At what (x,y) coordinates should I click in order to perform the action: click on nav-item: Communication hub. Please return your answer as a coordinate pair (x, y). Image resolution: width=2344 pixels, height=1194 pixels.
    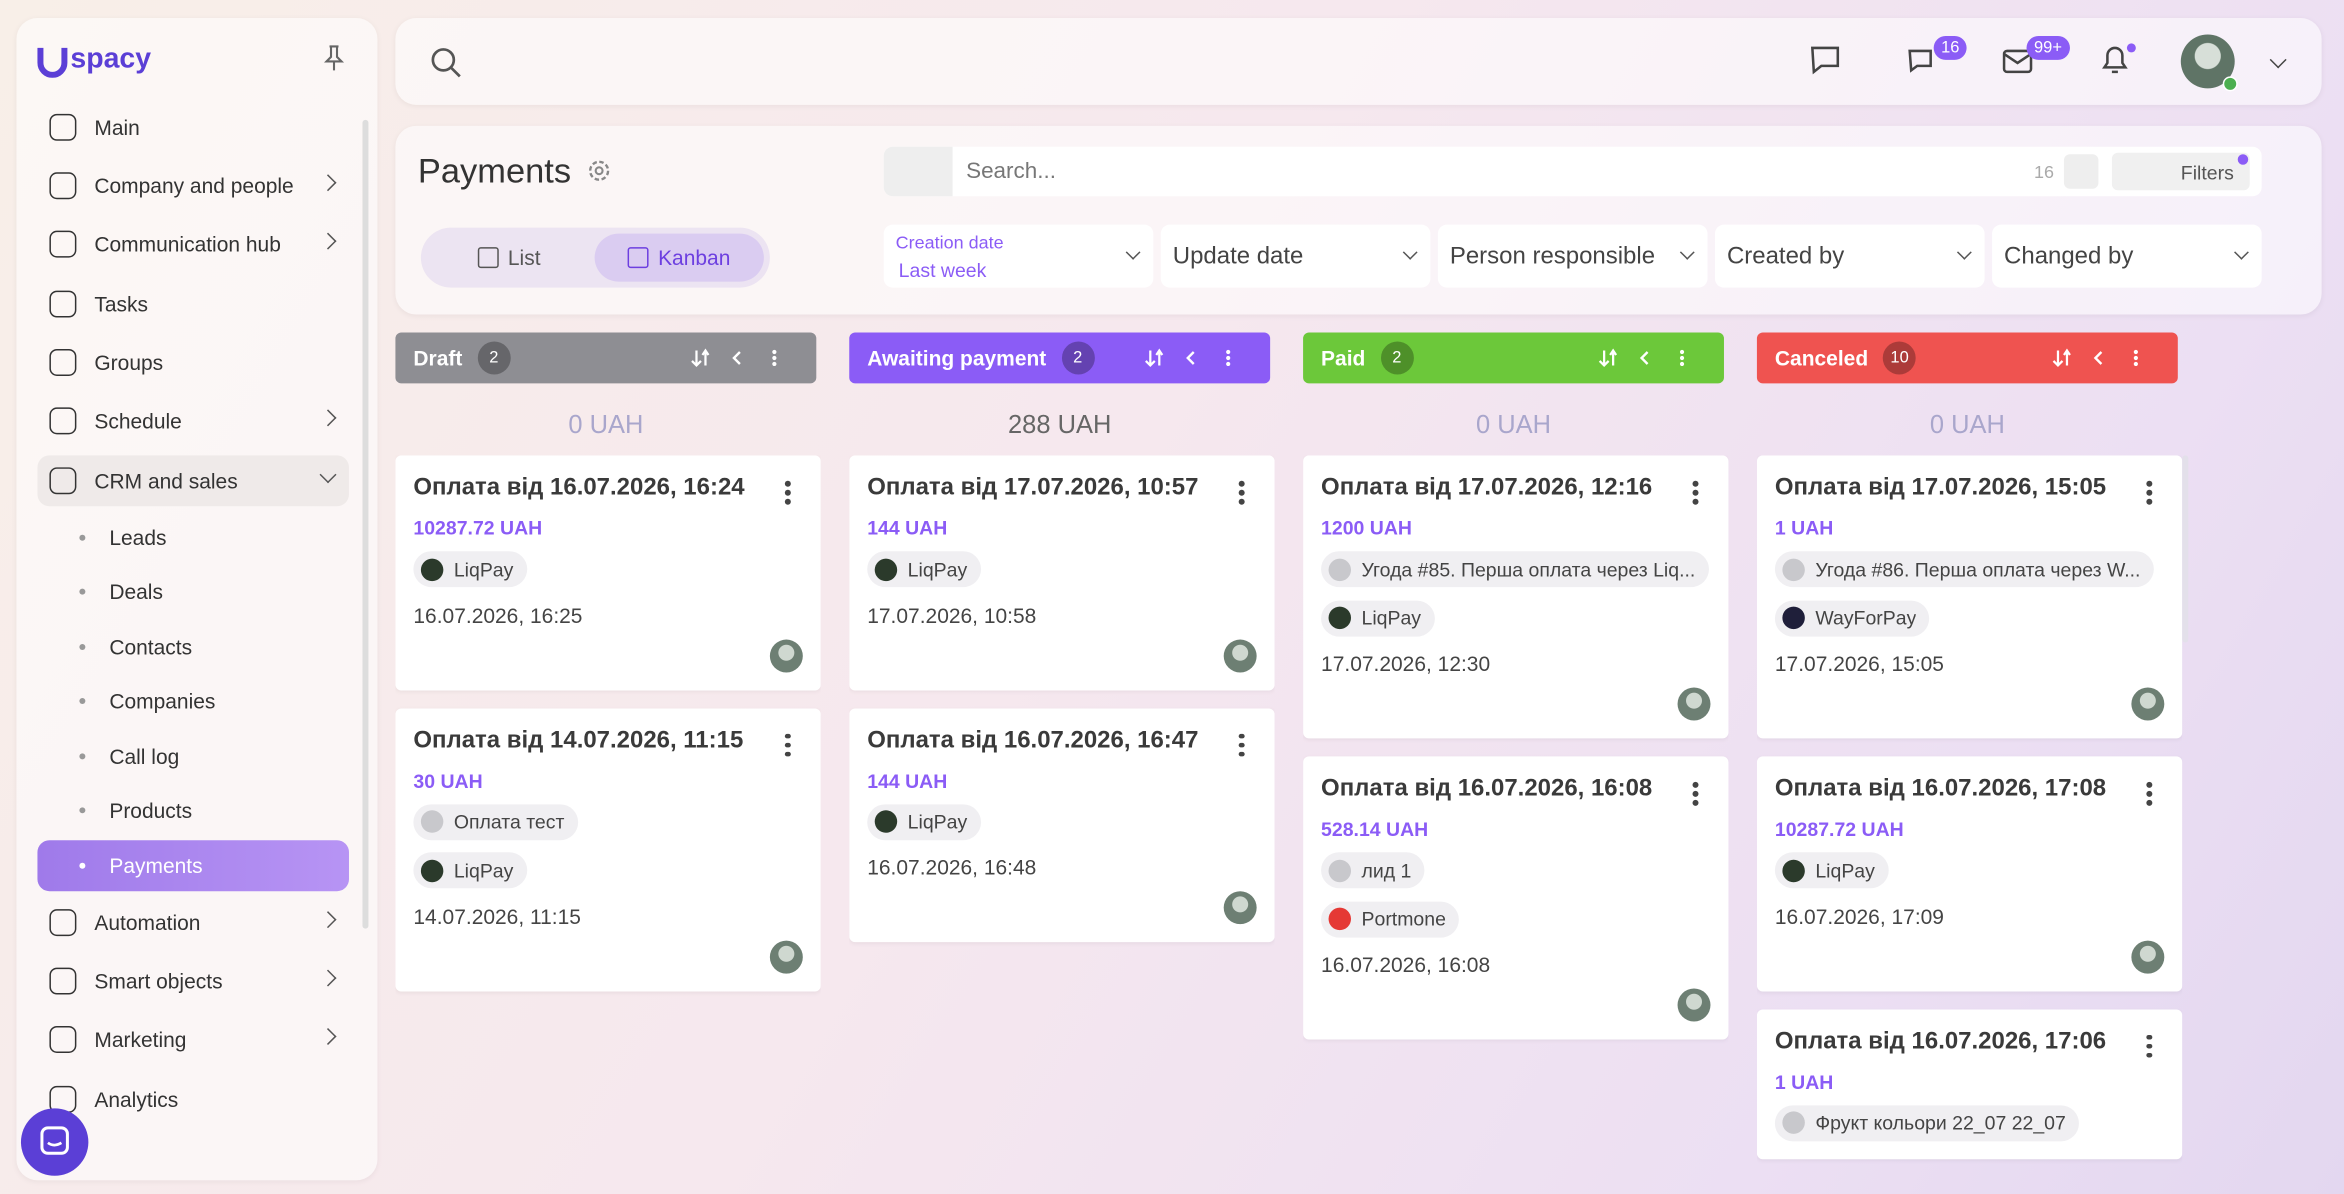
    Looking at the image, I should click on (193, 244).